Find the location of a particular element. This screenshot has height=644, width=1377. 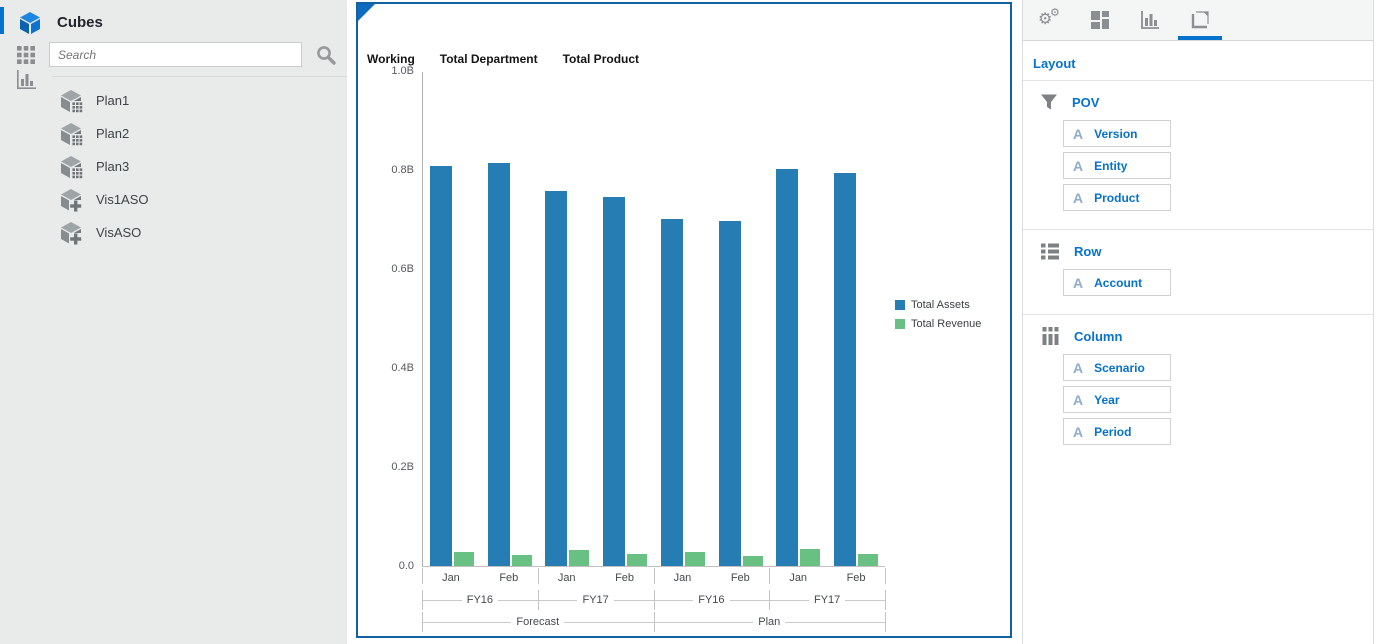

columns-icon is located at coordinates (1050, 336).